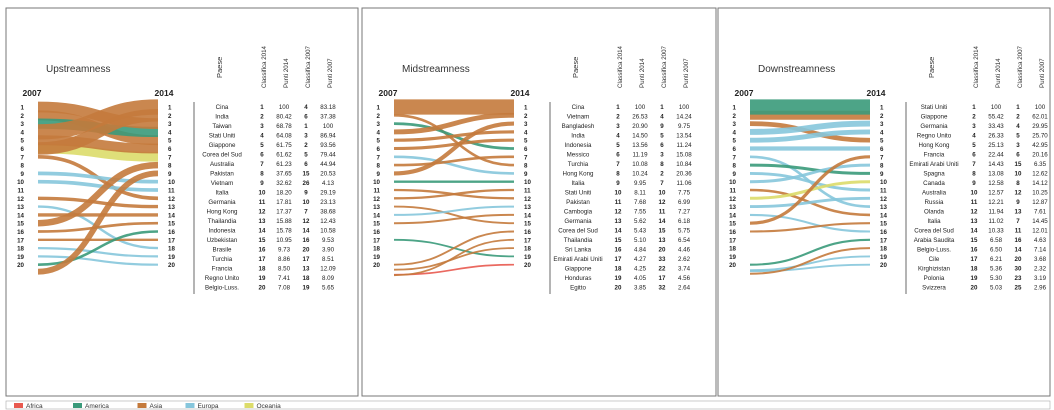 Image resolution: width=1054 pixels, height=410 pixels. I want to click on cell-punti-2007: 86.94, so click(328, 136).